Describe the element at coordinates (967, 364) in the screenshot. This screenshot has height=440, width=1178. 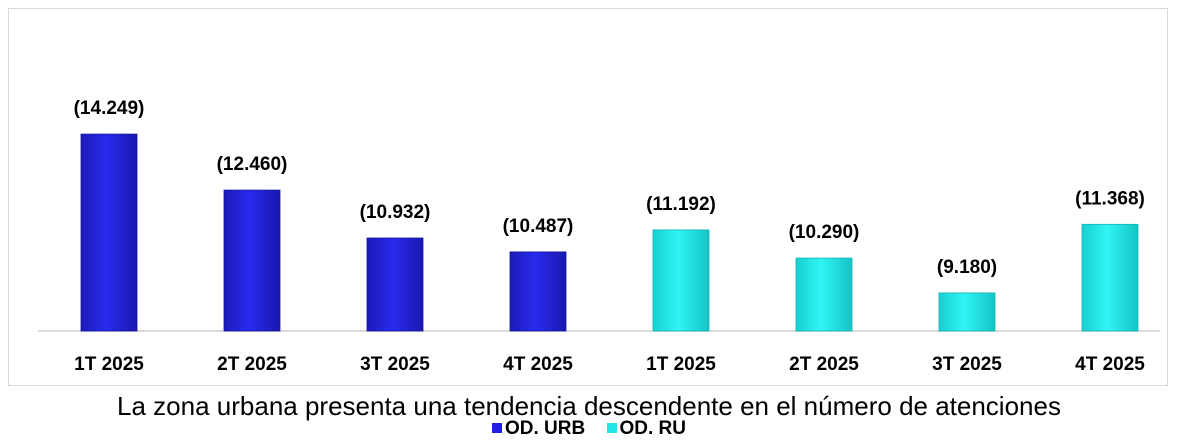
I see `x-tick-label-7: 3T 2025` at that location.